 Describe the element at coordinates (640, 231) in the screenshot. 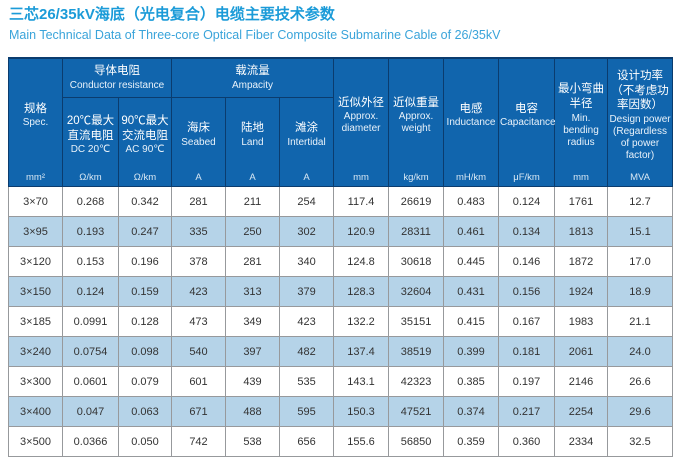

I see `table-cell: 15.1` at that location.